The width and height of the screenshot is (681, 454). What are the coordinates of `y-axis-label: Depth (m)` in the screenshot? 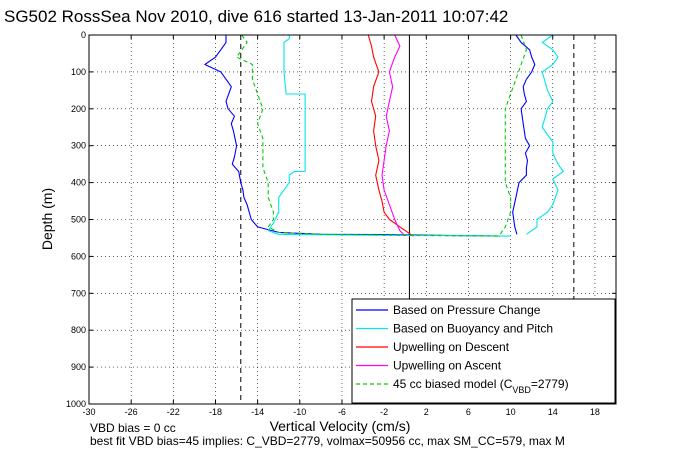 It's located at (47, 219).